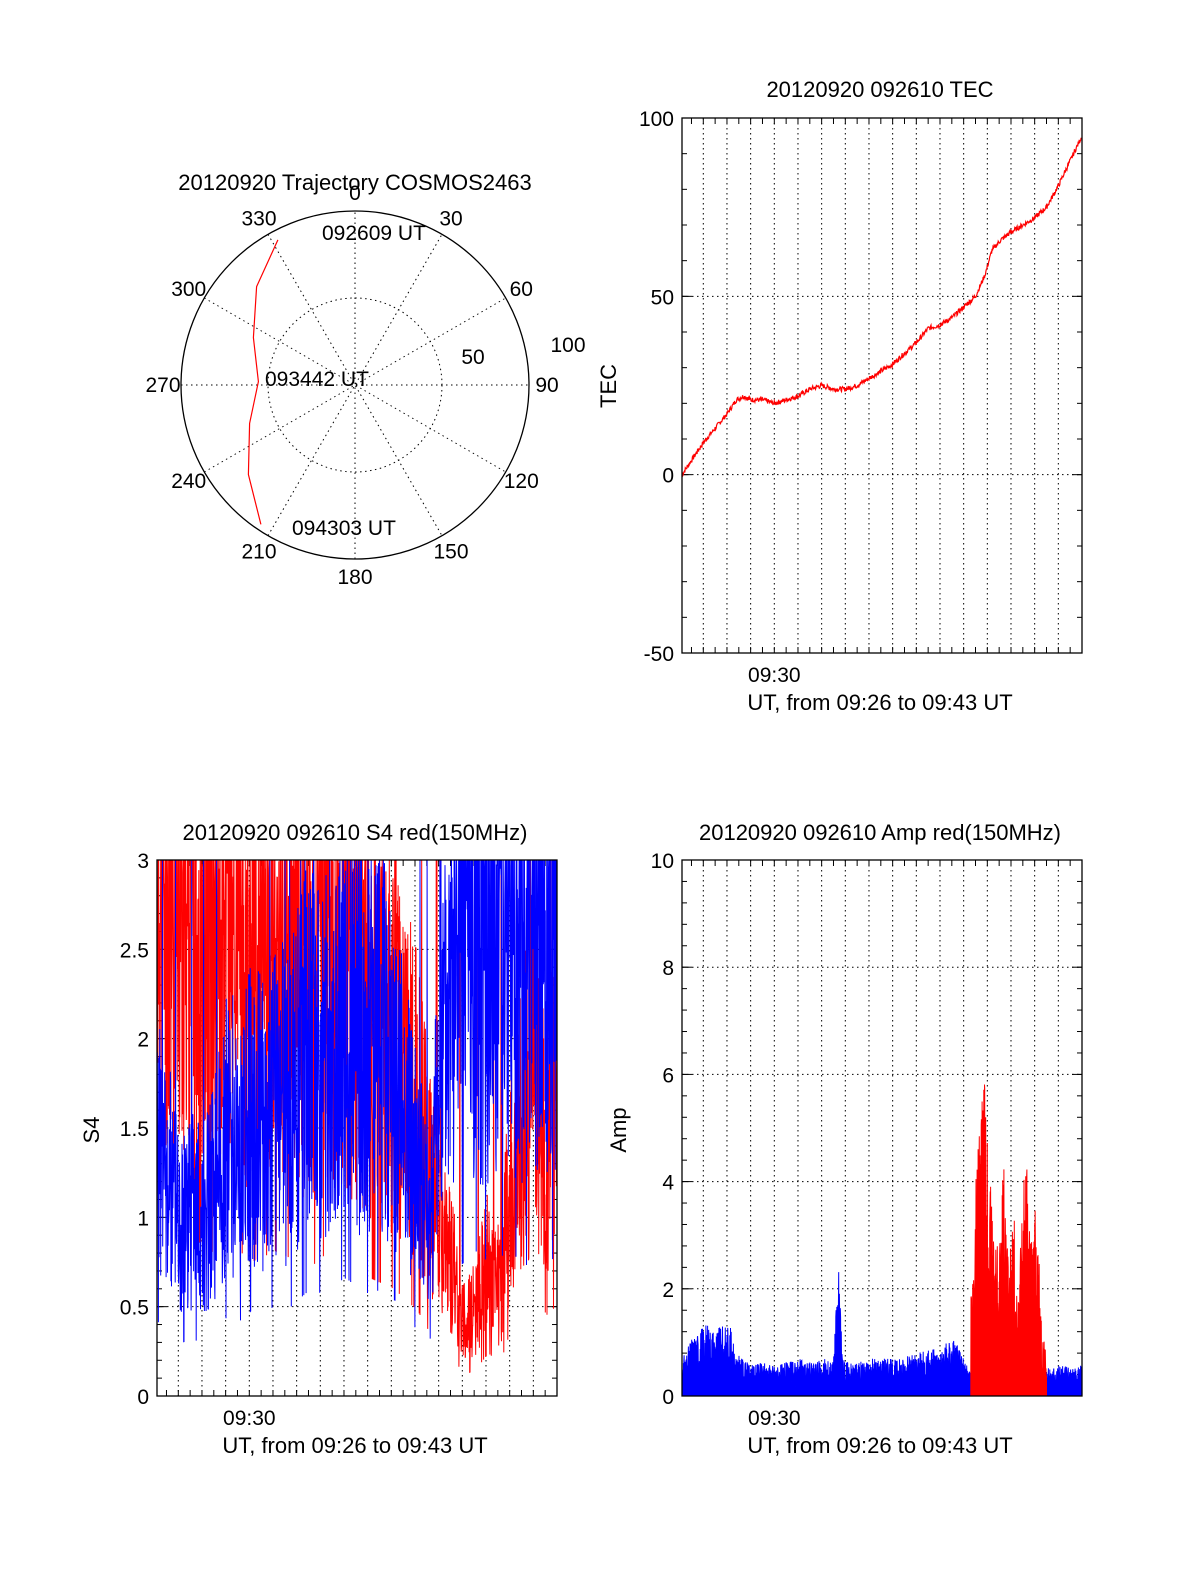 This screenshot has width=1200, height=1575. I want to click on polar-angle-label: 60, so click(521, 289).